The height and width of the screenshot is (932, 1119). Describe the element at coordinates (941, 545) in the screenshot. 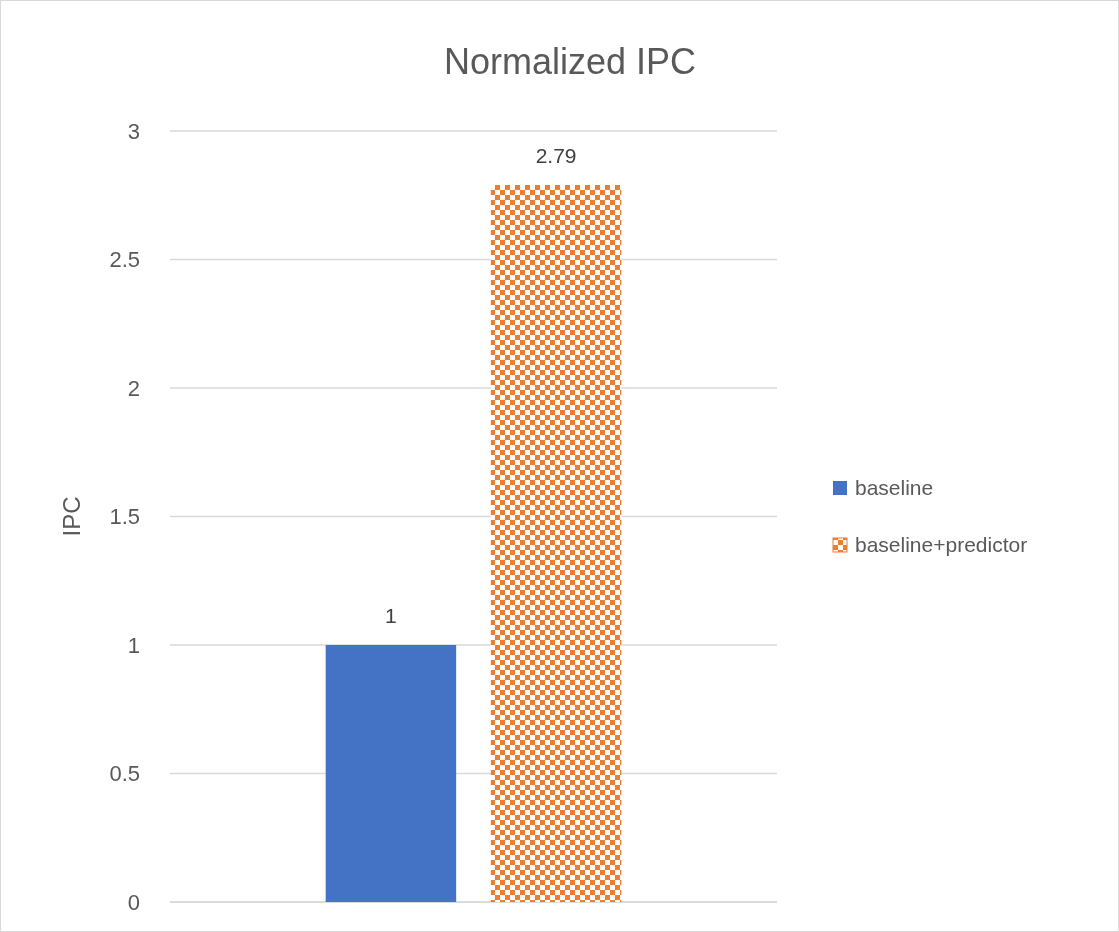

I see `legend-label: baseline+predictor` at that location.